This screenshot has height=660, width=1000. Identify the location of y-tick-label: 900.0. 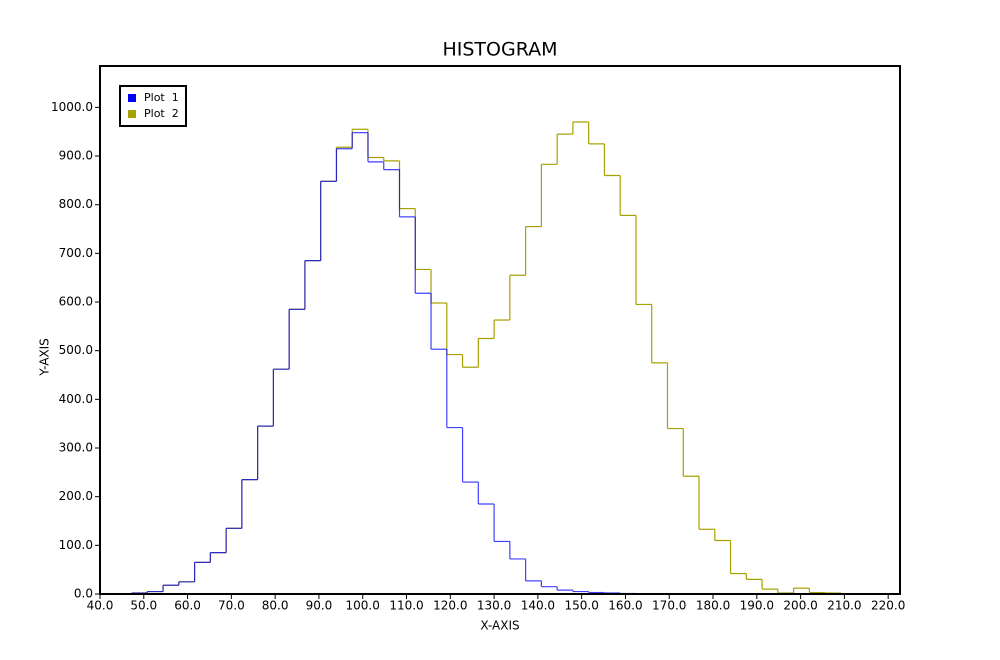
(76, 156).